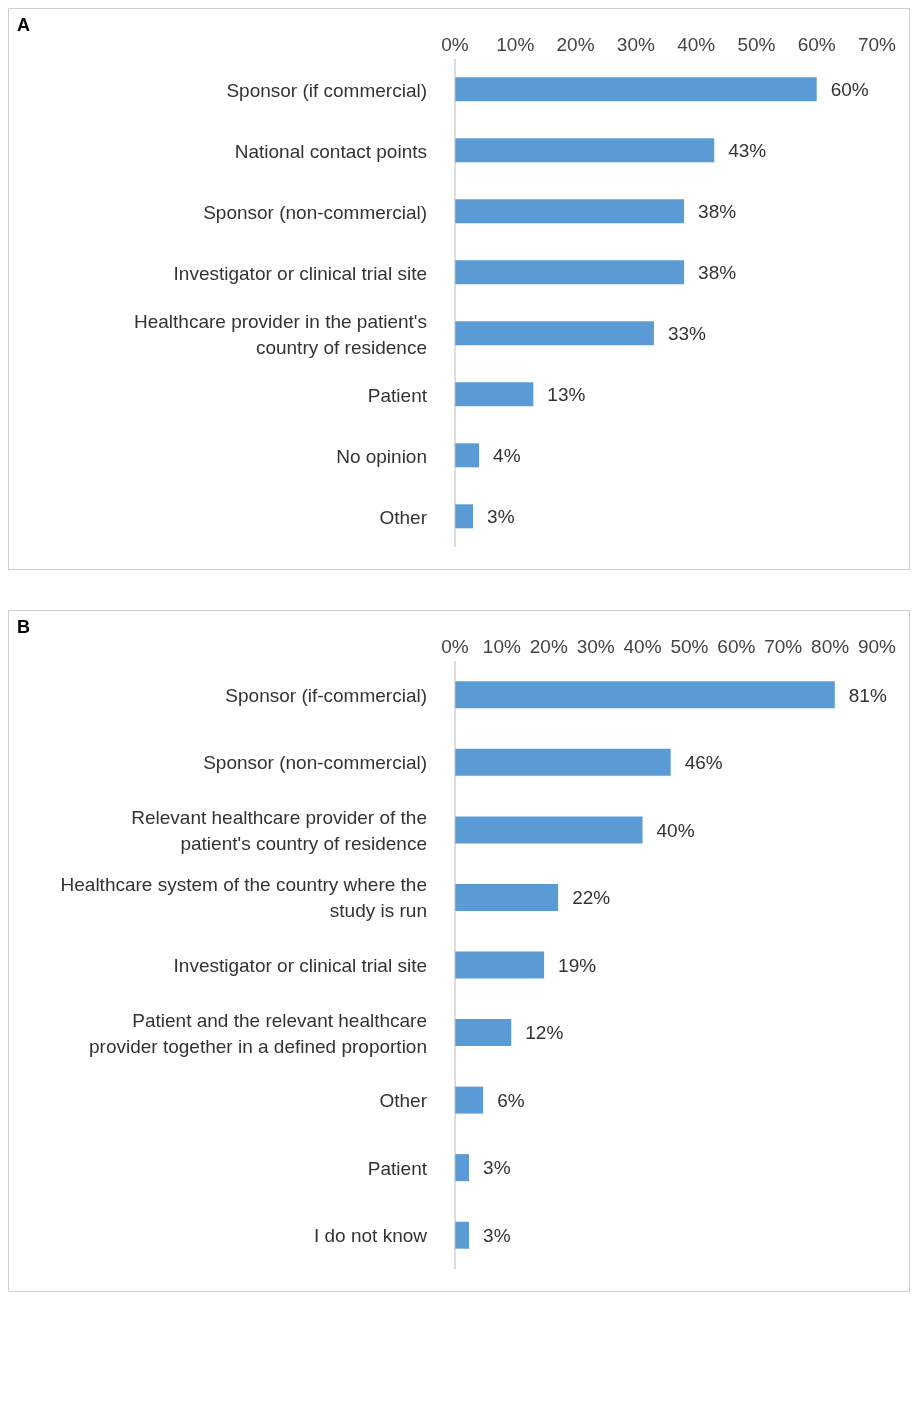  What do you see at coordinates (23, 25) in the screenshot?
I see `text: A` at bounding box center [23, 25].